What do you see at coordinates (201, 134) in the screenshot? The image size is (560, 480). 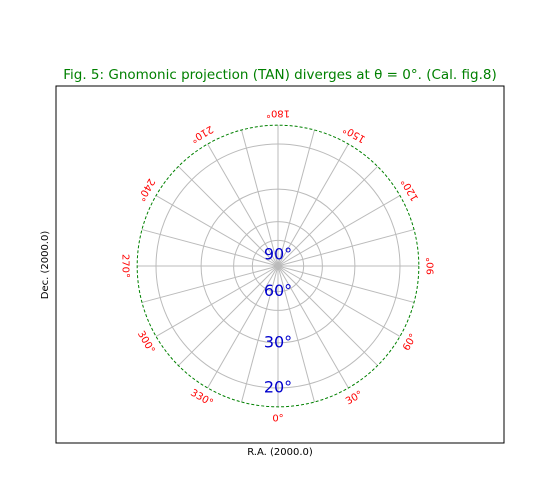 I see `ra-label-210: 210°` at bounding box center [201, 134].